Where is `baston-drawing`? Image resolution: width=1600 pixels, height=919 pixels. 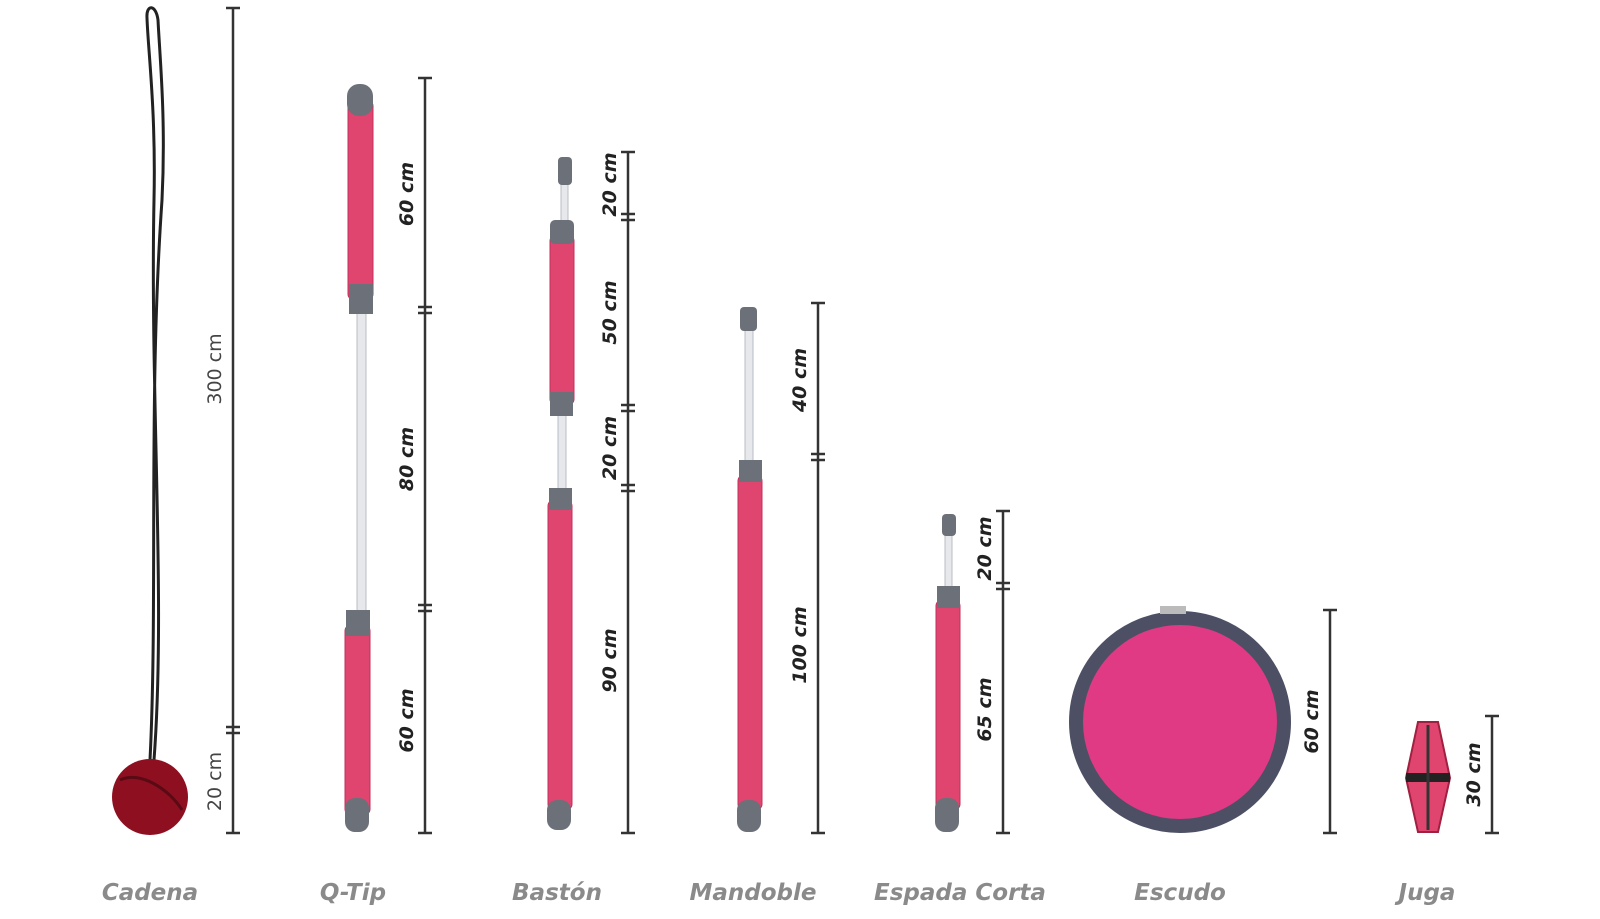
baston-drawing is located at coordinates (561, 493).